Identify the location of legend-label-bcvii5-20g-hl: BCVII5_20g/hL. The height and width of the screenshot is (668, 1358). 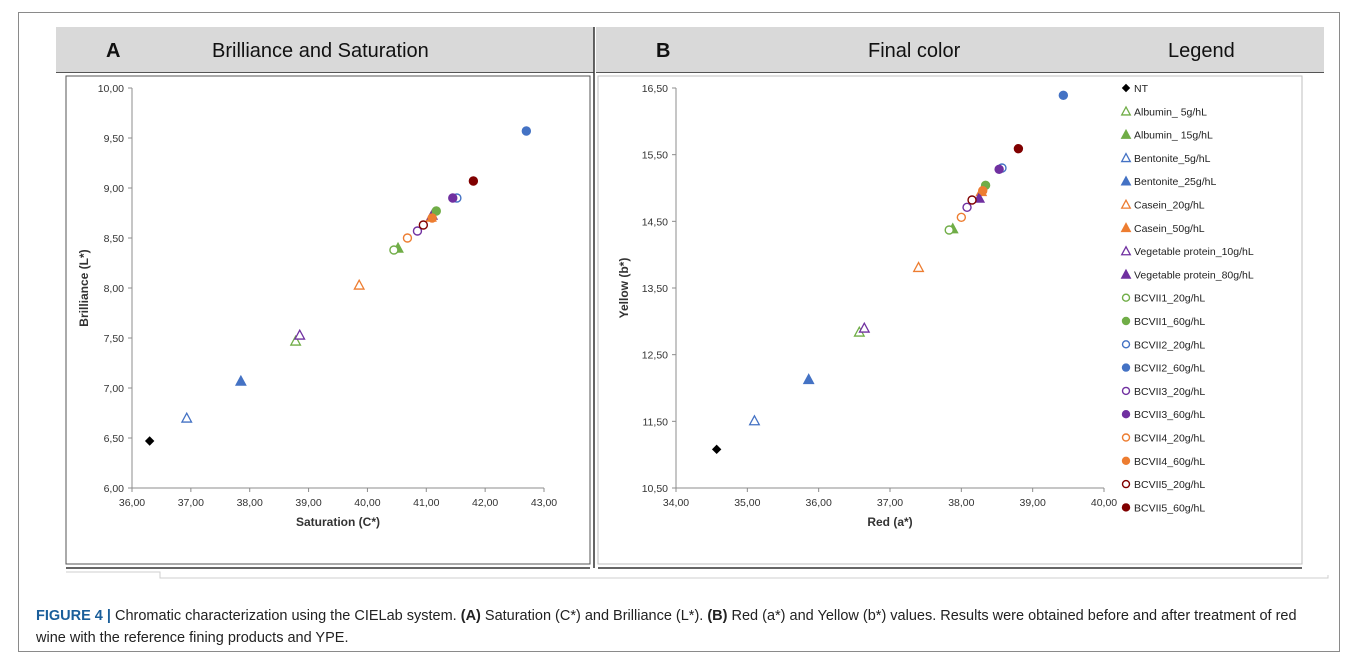
(1169, 485).